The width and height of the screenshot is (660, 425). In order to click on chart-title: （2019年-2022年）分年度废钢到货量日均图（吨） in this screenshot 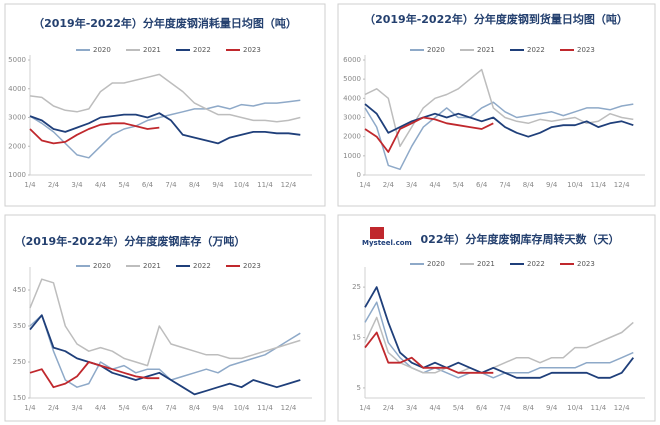, I will do `click(496, 19)`.